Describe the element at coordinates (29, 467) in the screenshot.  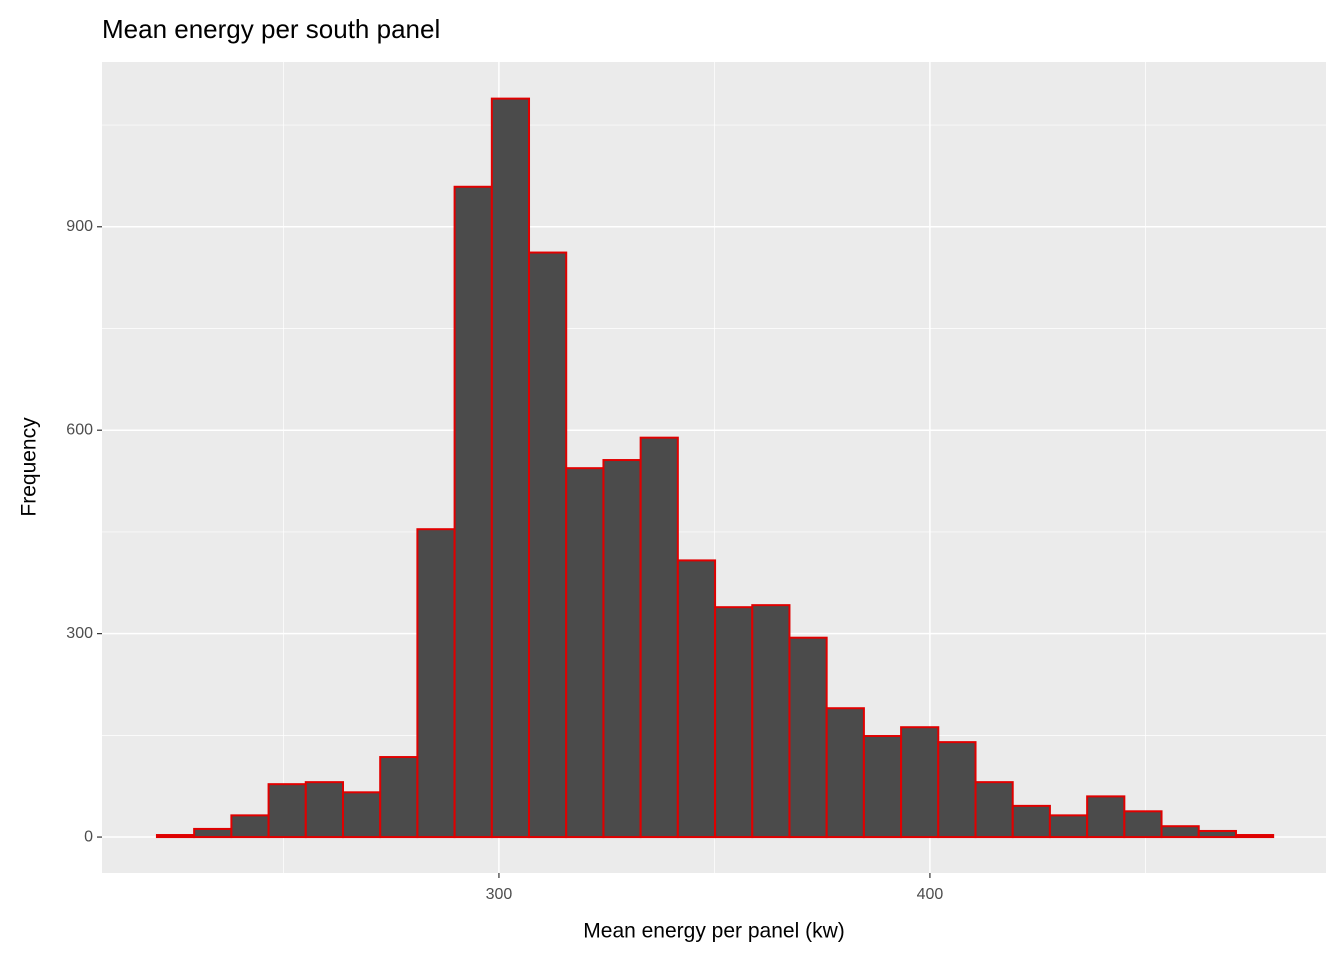
I see `y-axis-title: Frequency` at that location.